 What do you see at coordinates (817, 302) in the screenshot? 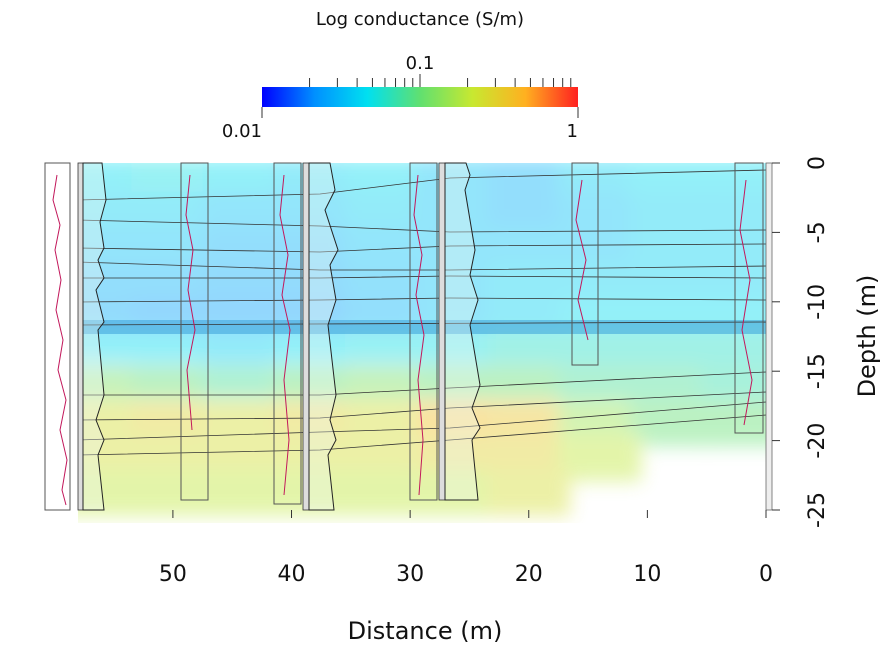
I see `y-tick-label: -10` at bounding box center [817, 302].